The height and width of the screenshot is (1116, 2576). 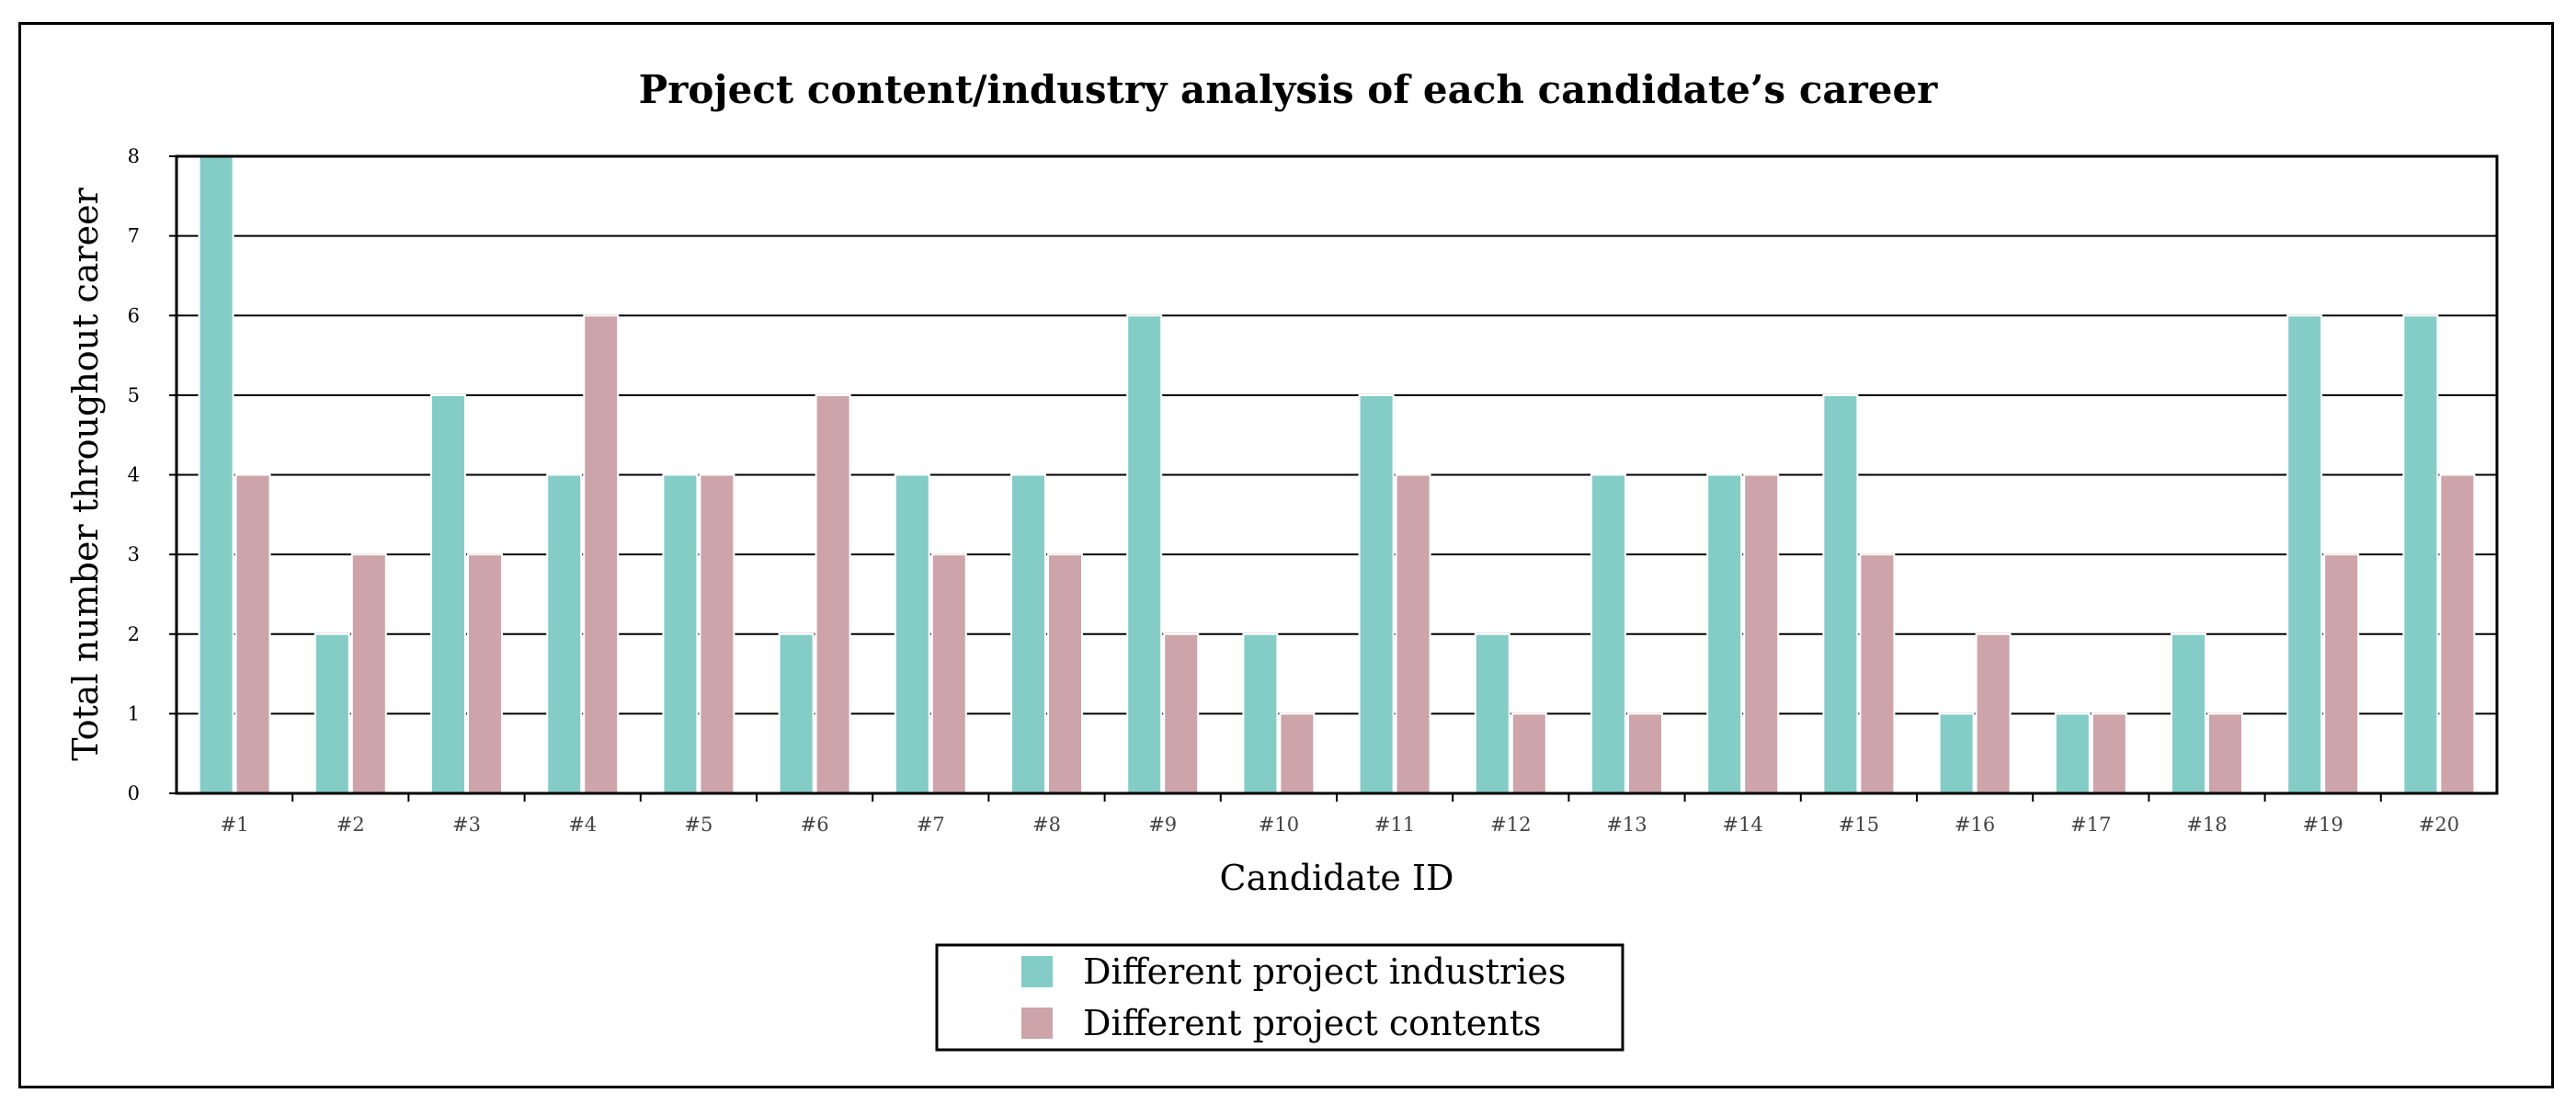 I want to click on x-tick-label: #10, so click(x=1279, y=825).